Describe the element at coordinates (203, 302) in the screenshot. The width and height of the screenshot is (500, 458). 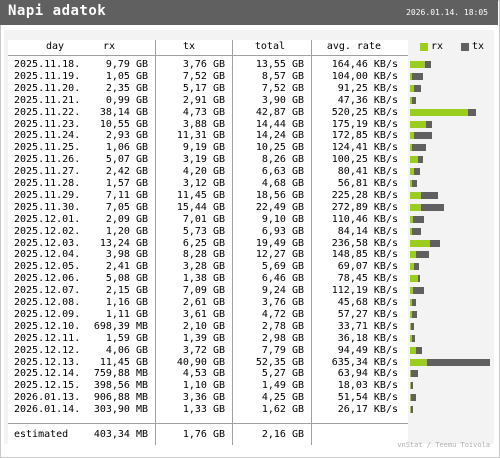
I see `row-tx: 2,61 GB` at that location.